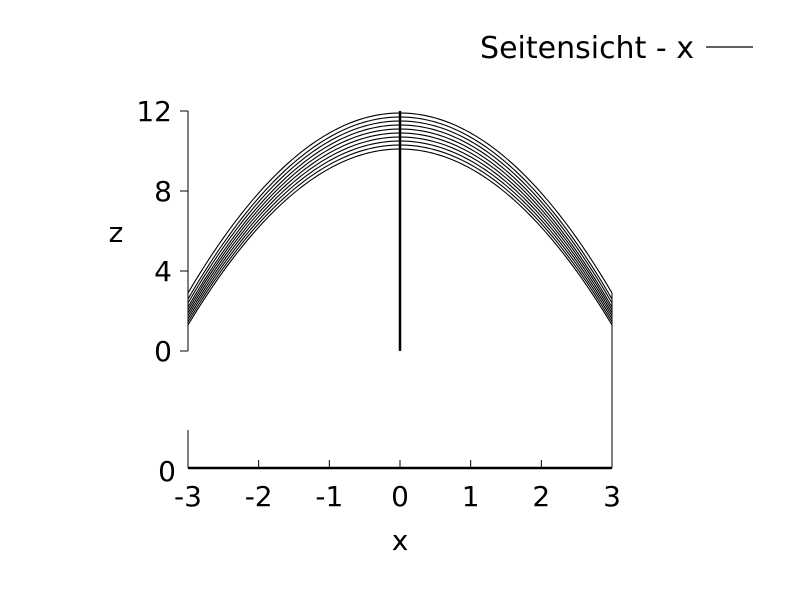 This screenshot has height=600, width=800. I want to click on z-axis-title: z, so click(116, 232).